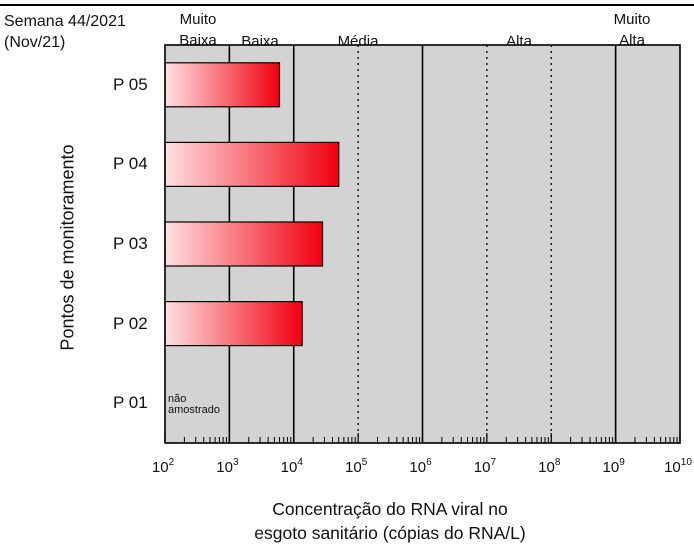  I want to click on x-tick-label: 10⁵, so click(356, 466).